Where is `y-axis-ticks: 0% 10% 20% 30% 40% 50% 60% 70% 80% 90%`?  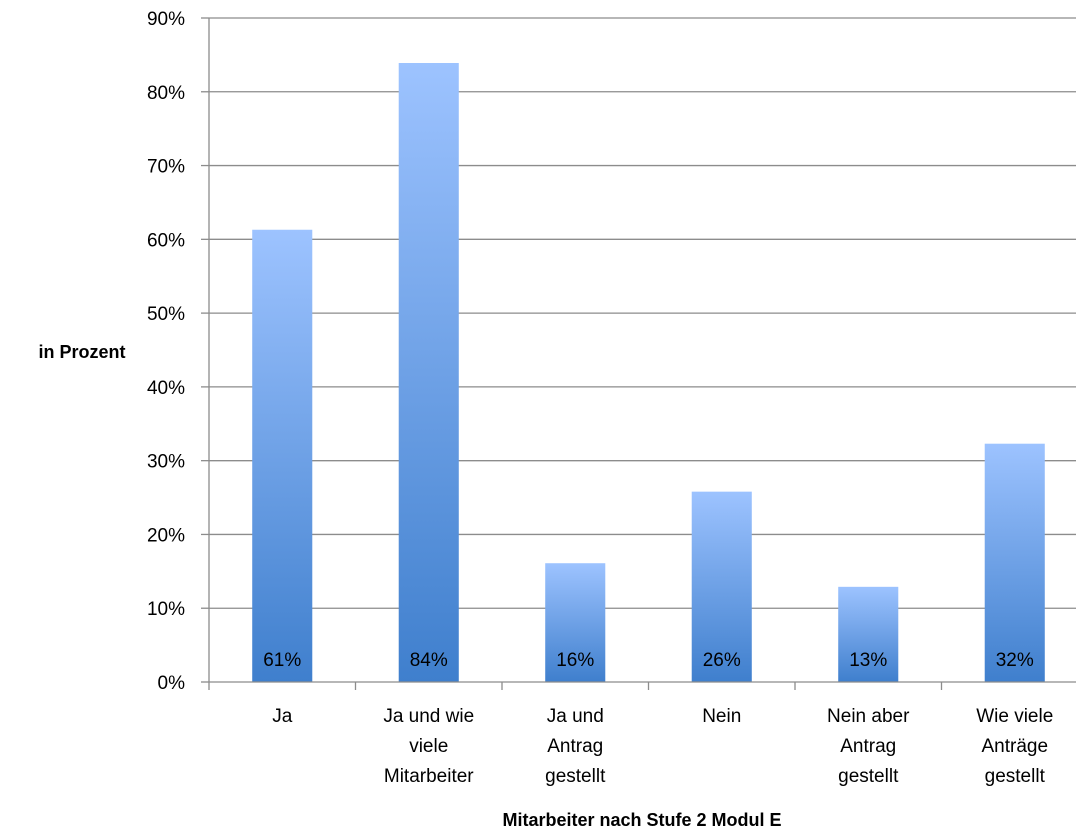
y-axis-ticks: 0% 10% 20% 30% 40% 50% 60% 70% 80% 90% is located at coordinates (178, 351).